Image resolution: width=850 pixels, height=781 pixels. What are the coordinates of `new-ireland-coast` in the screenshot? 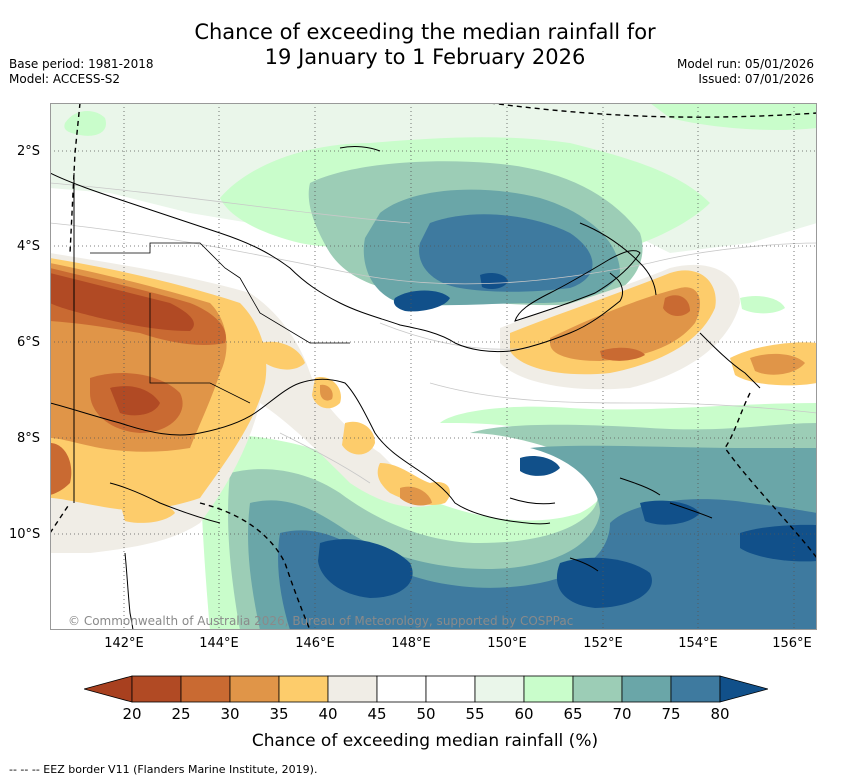 It's located at (618, 259).